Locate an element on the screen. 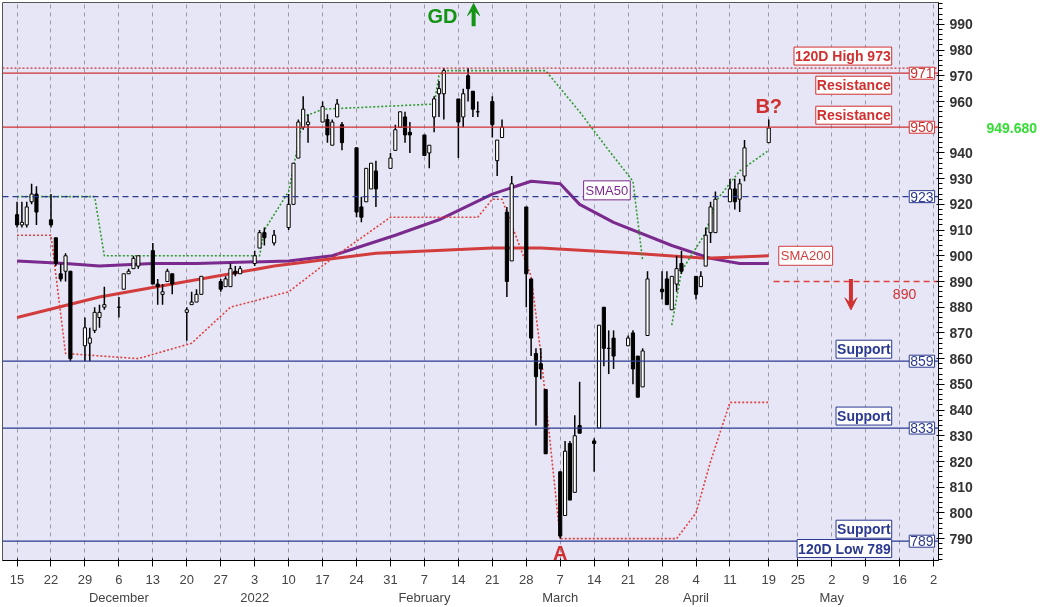 Image resolution: width=1040 pixels, height=607 pixels. y-tick-label: 840 is located at coordinates (961, 410).